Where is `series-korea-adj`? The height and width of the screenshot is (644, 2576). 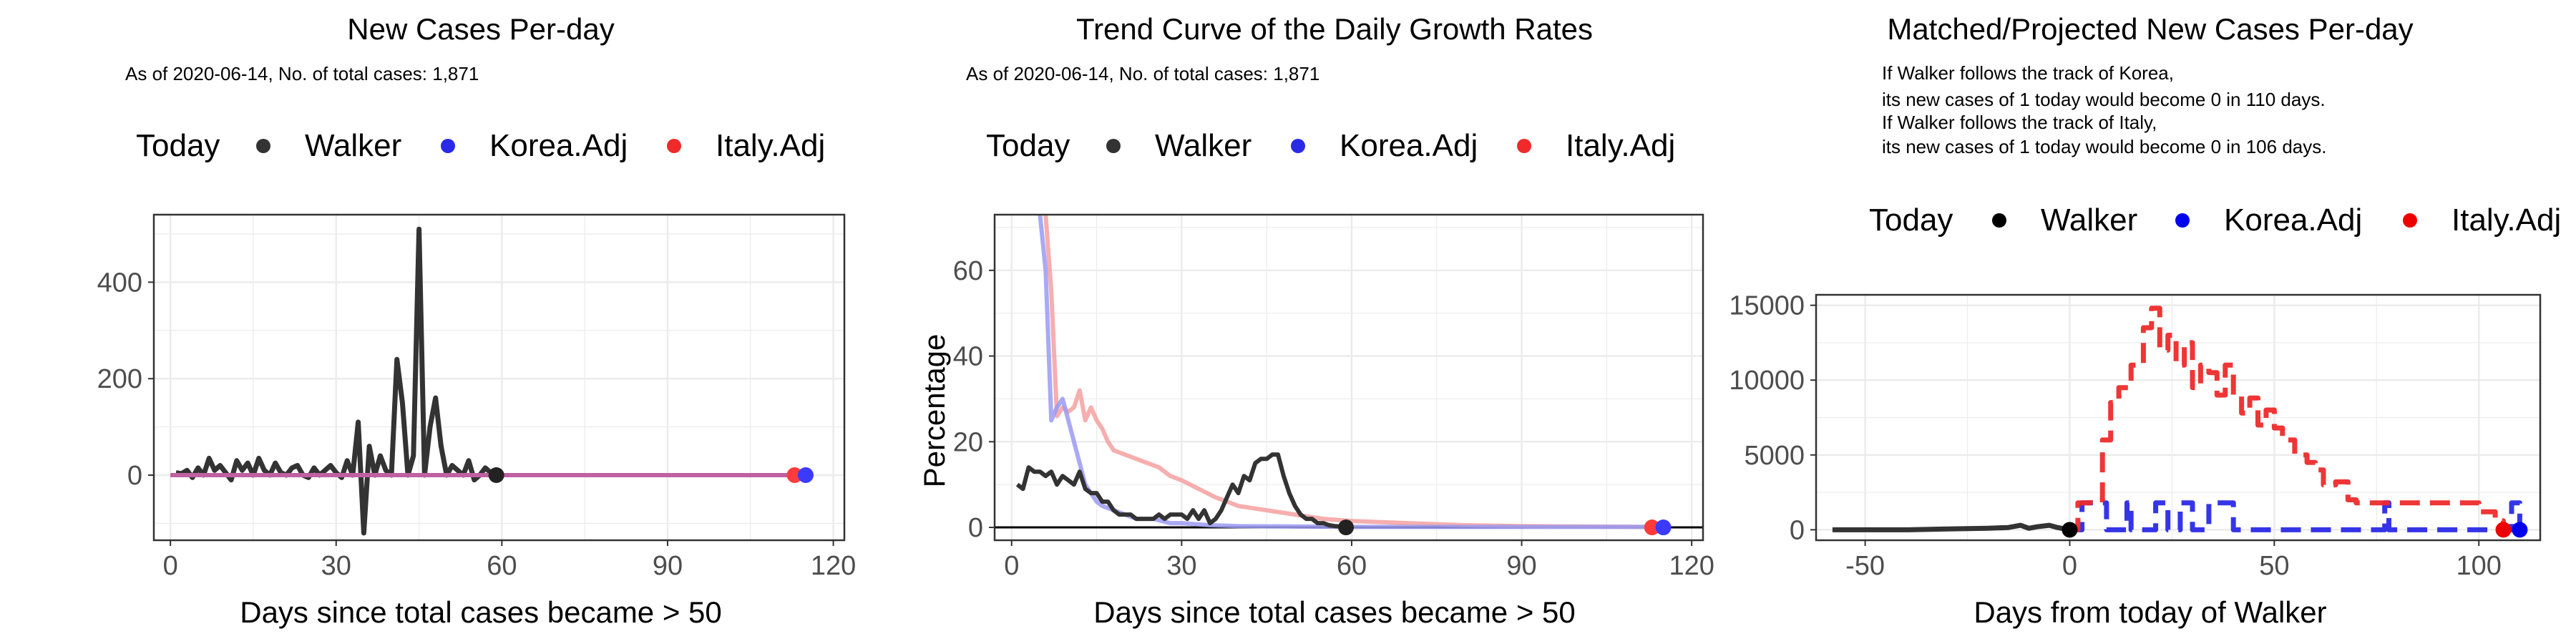 series-korea-adj is located at coordinates (2295, 516).